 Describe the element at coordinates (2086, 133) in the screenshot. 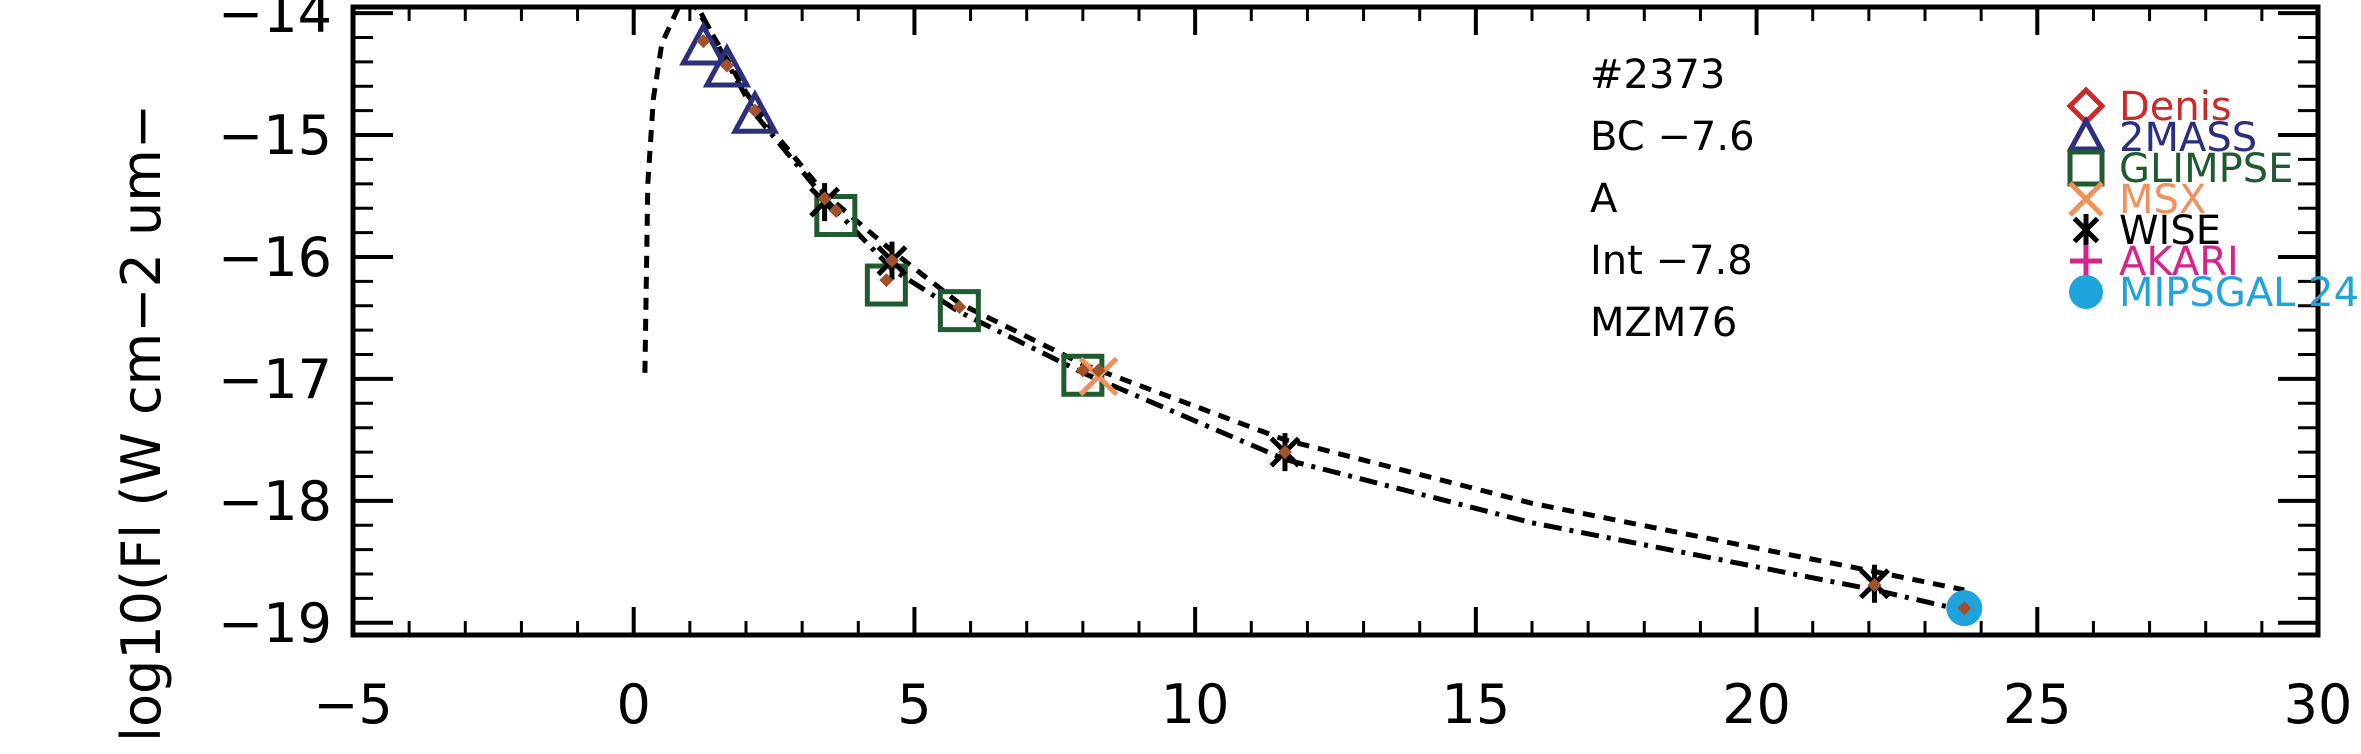

I see `legend-marker-2mass` at that location.